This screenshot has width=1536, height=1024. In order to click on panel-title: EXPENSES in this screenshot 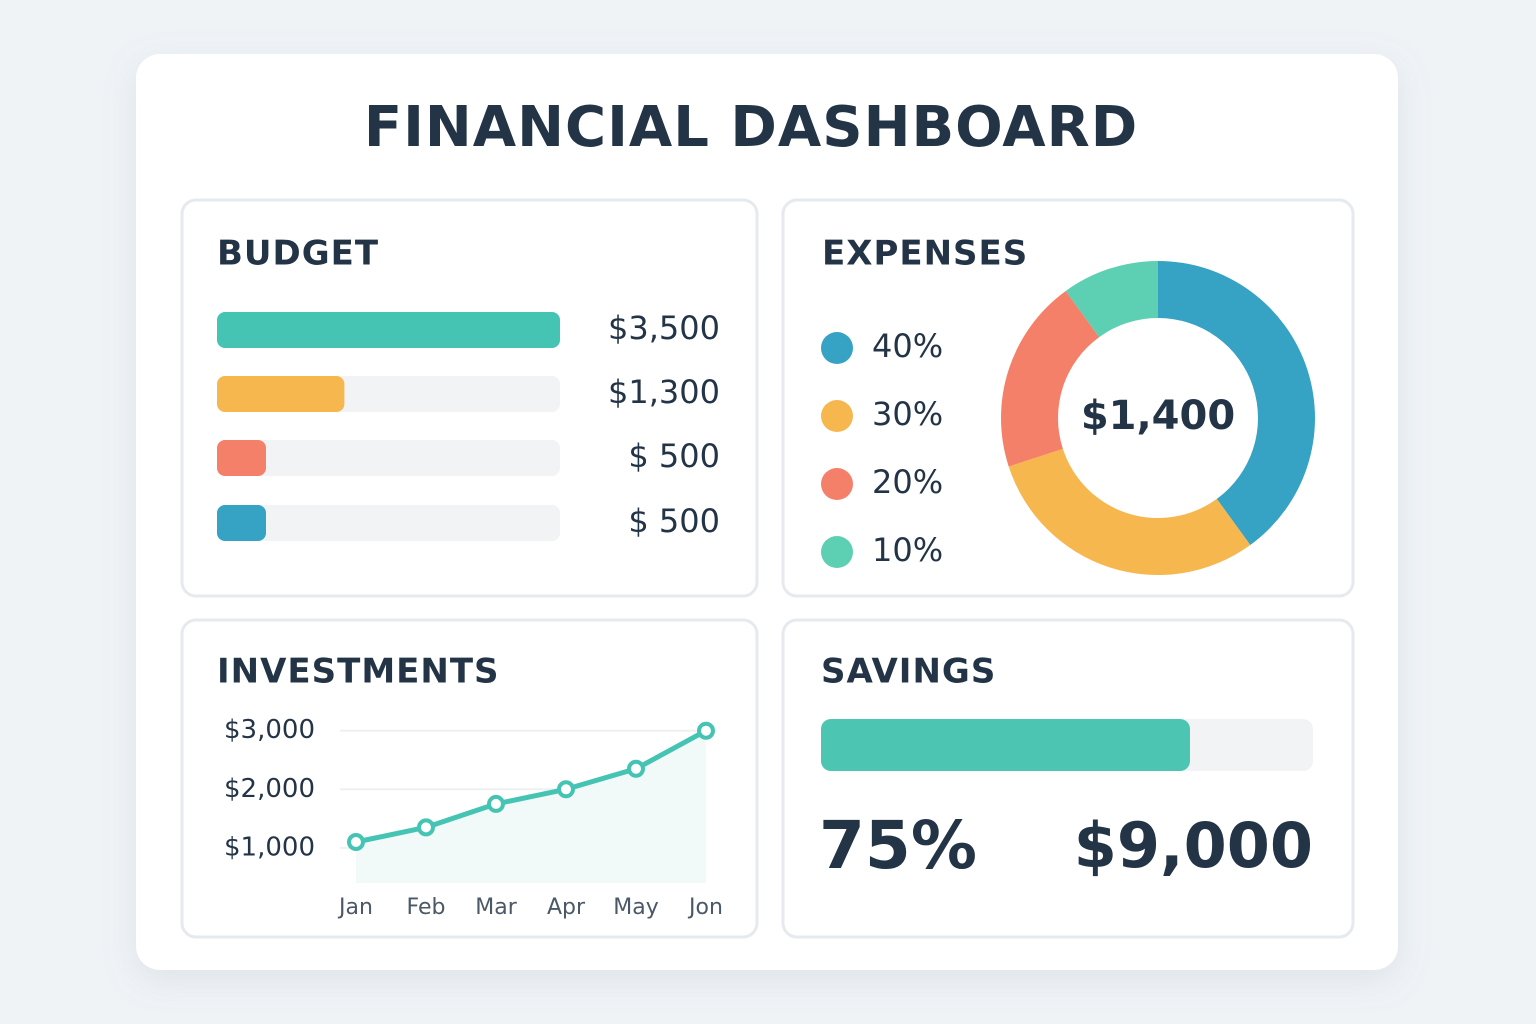, I will do `click(925, 254)`.